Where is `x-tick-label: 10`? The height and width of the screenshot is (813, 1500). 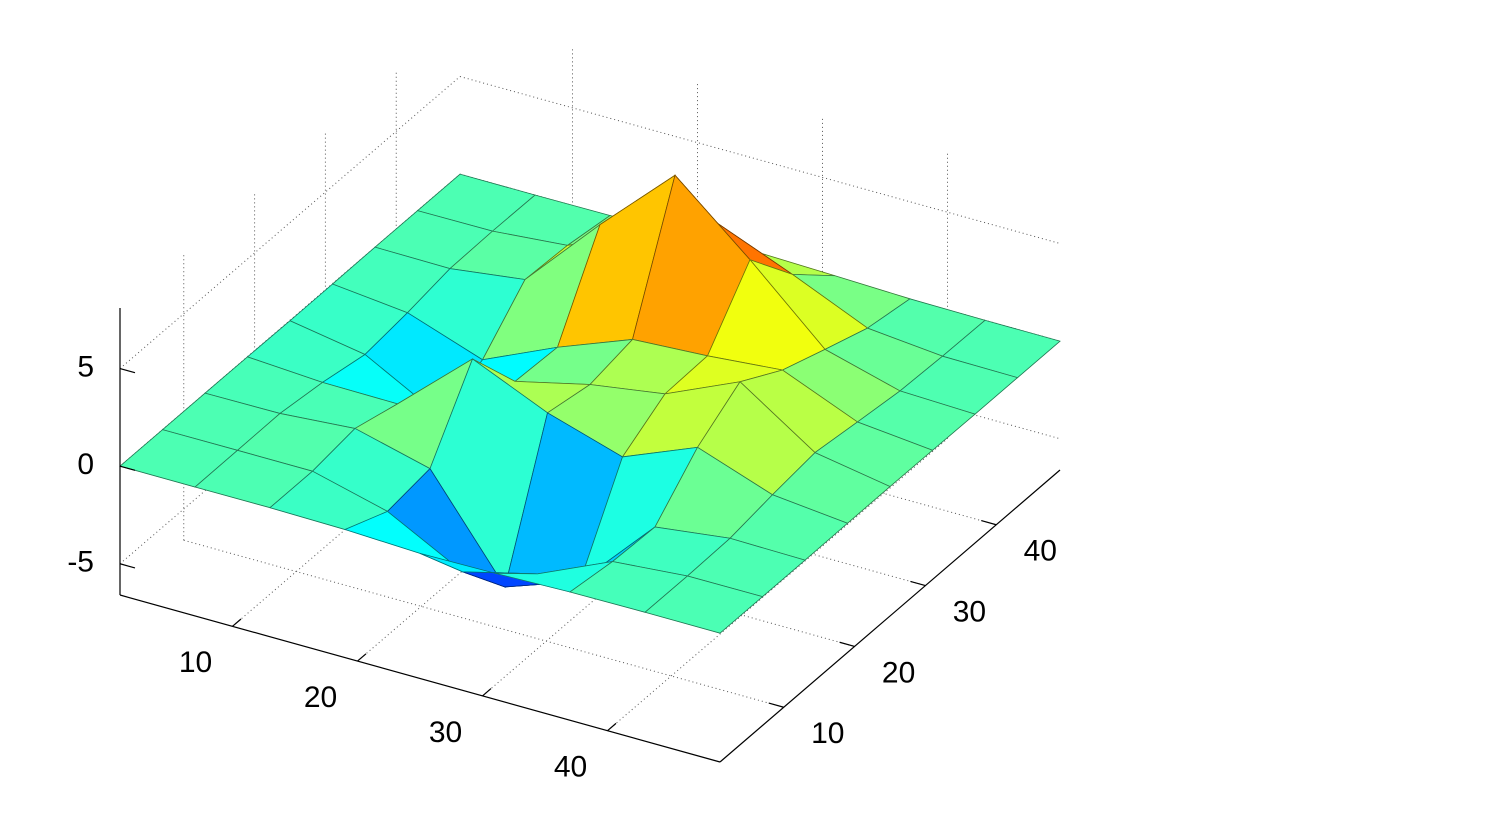
x-tick-label: 10 is located at coordinates (195, 662).